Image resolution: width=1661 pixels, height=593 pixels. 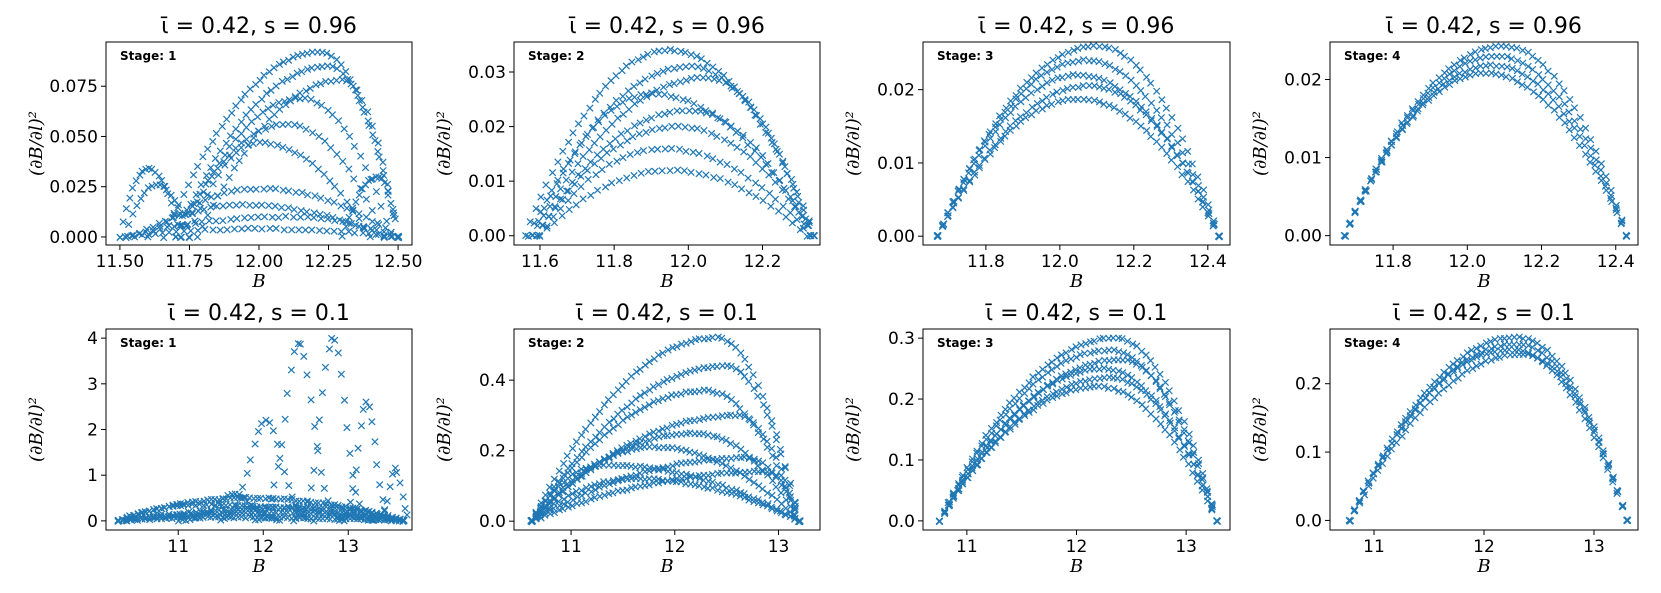 I want to click on stage-annotation: Stage: 1, so click(x=148, y=343).